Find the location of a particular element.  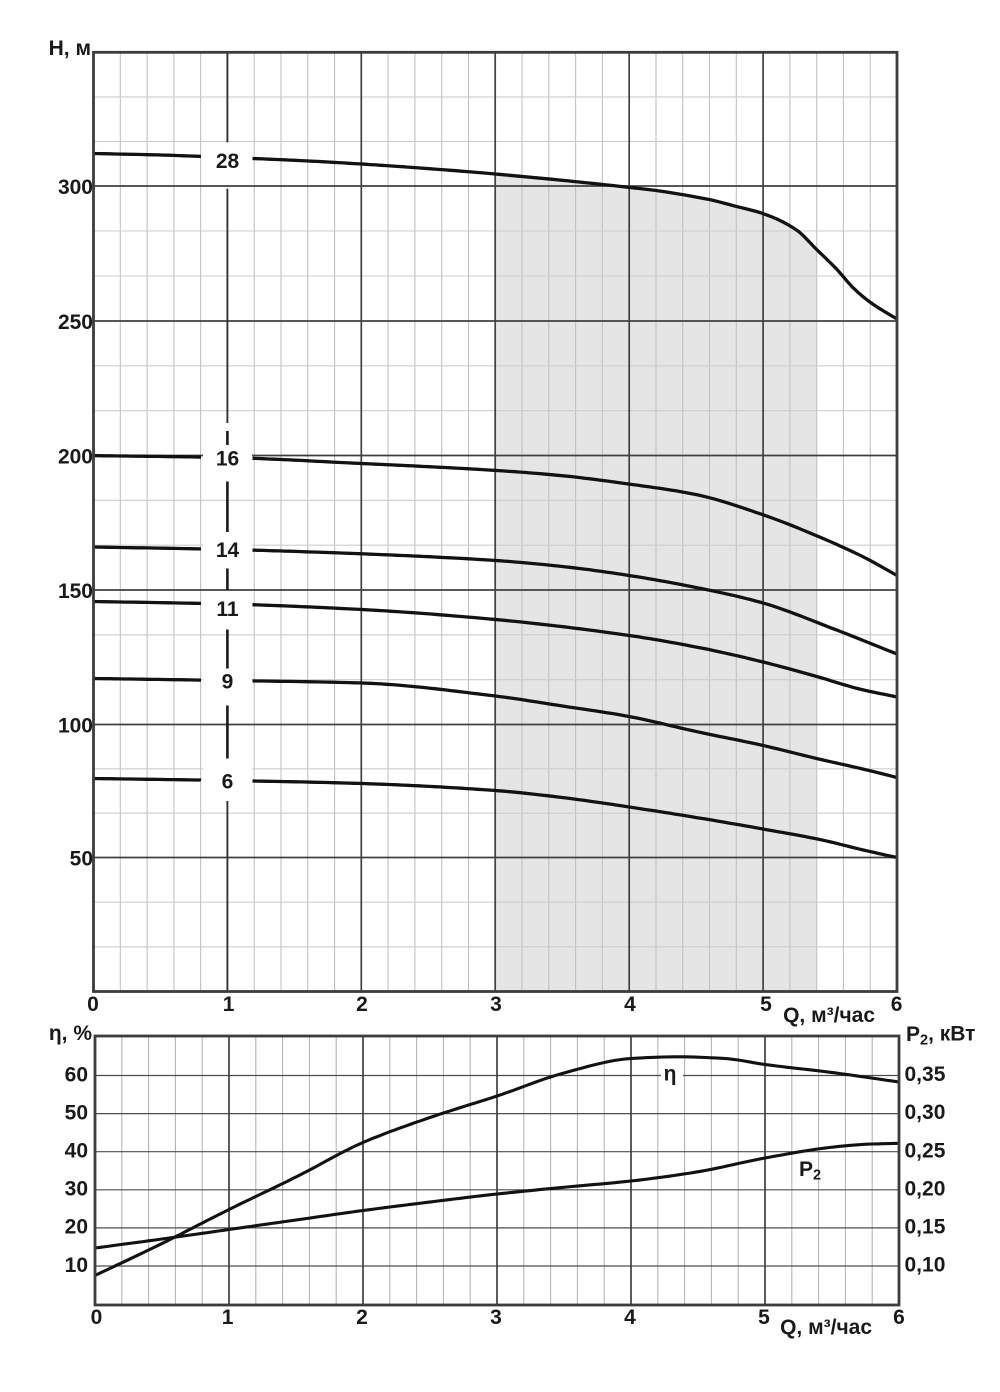

svg-text: 100 is located at coordinates (75, 726).